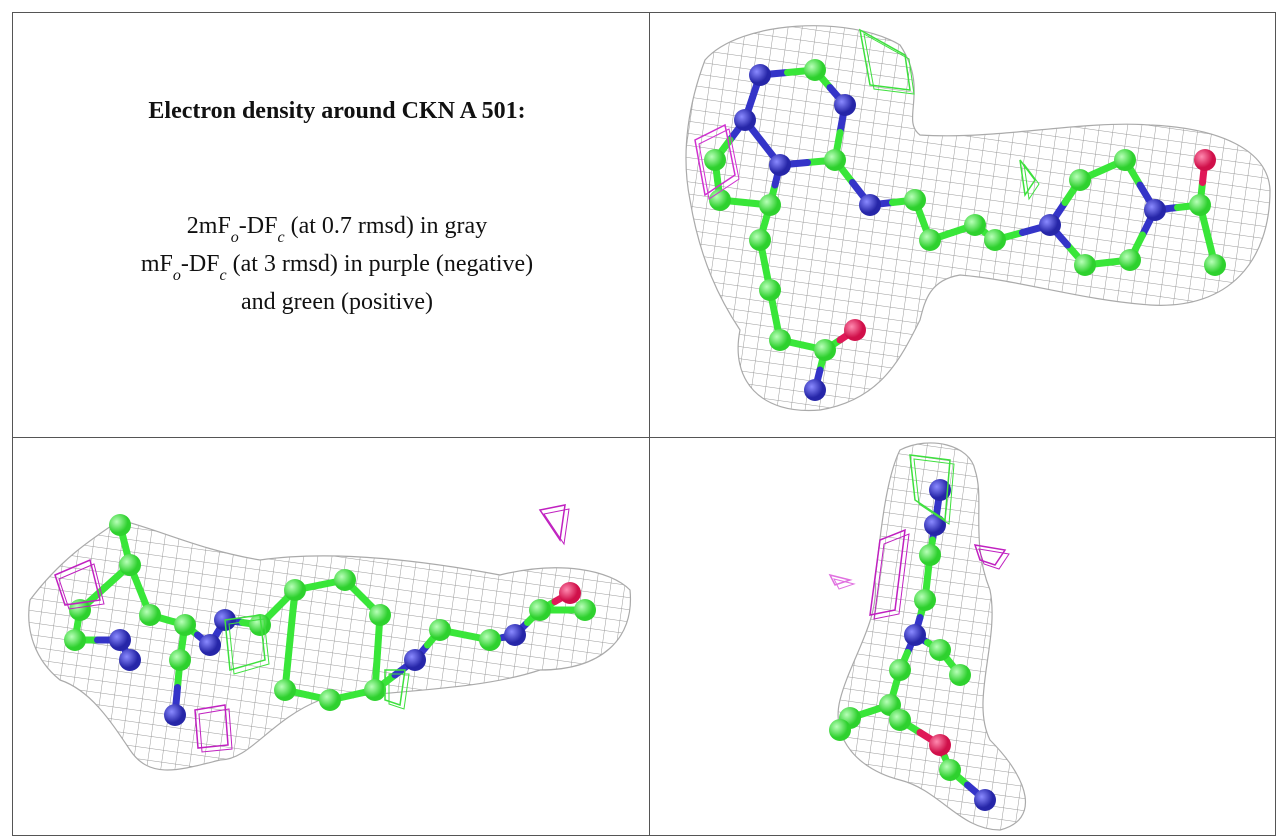  I want to click on text-part: (at 0.7 rmsd) in gray, so click(386, 226).